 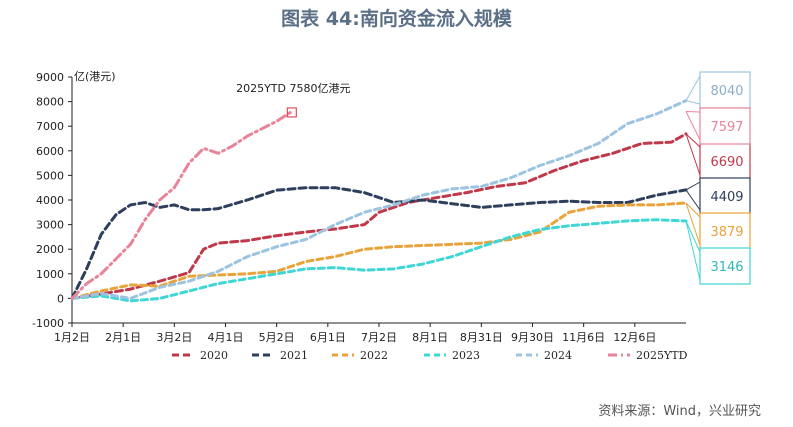 I want to click on end-label-2022: 3879, so click(x=726, y=232).